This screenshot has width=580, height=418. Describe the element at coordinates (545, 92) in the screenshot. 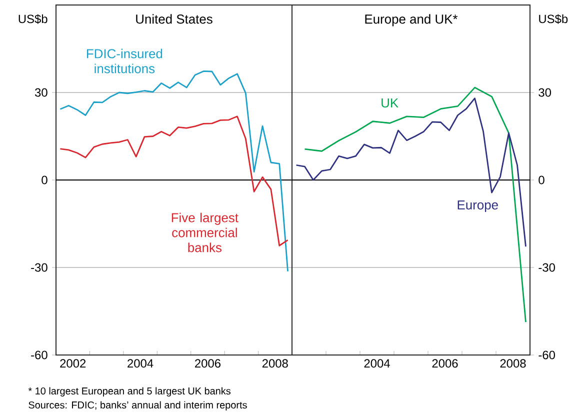

I see `y2-tick-label: 30` at that location.